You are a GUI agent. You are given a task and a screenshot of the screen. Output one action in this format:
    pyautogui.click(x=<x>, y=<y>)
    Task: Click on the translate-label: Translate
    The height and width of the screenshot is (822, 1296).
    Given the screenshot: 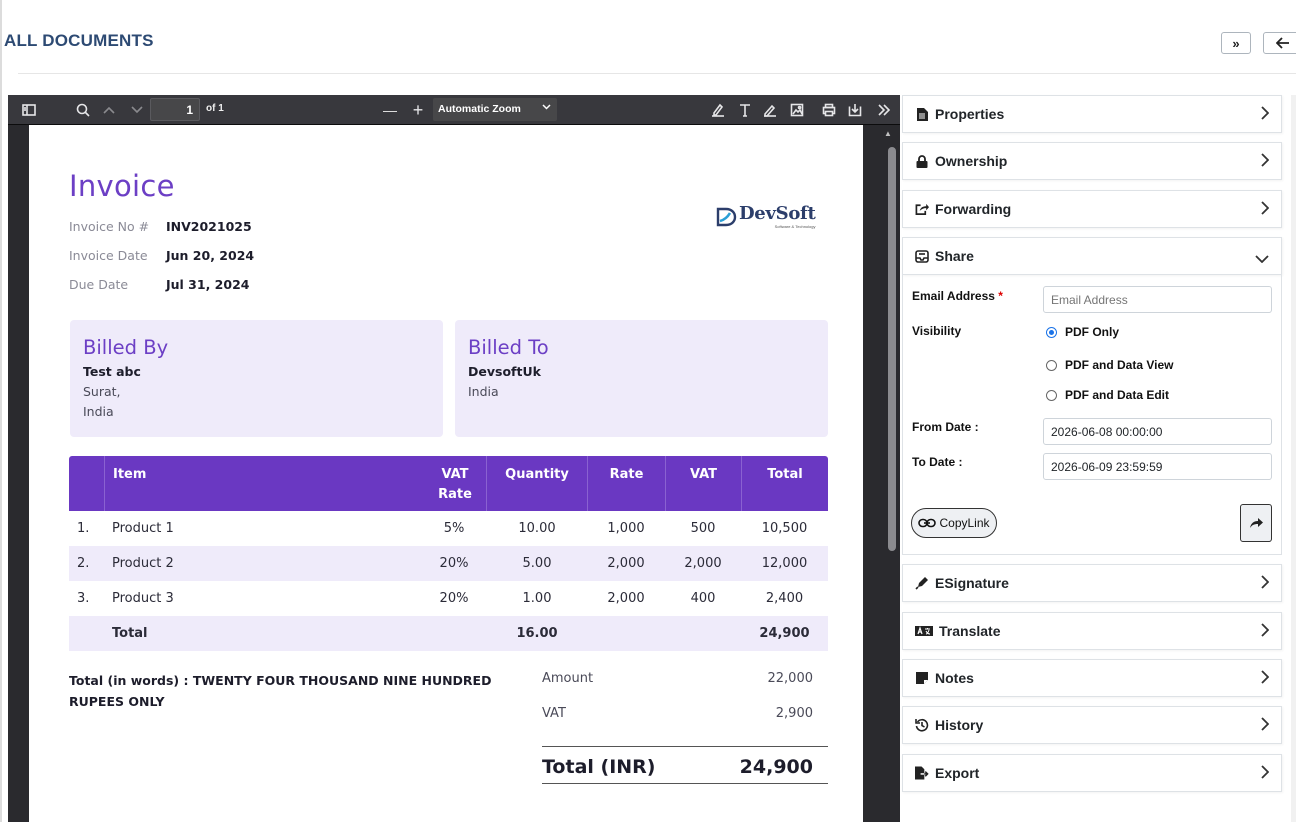 What is the action you would take?
    pyautogui.click(x=970, y=631)
    